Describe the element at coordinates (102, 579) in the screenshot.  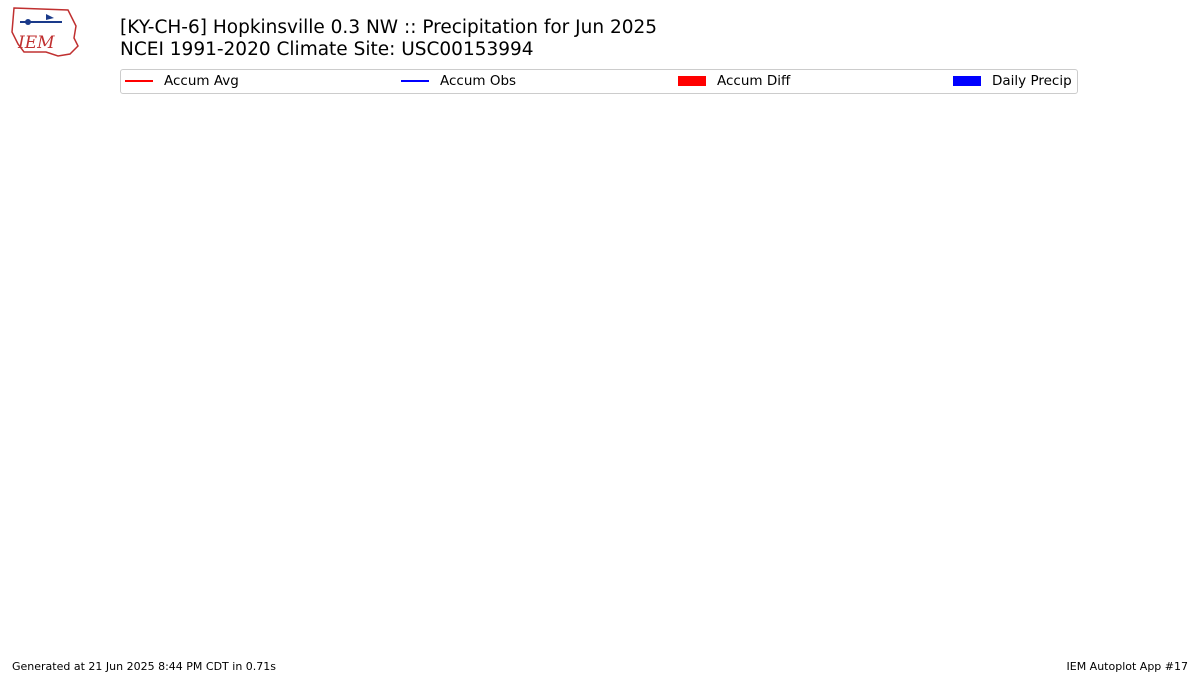
I see `y-tick-label: −1` at that location.